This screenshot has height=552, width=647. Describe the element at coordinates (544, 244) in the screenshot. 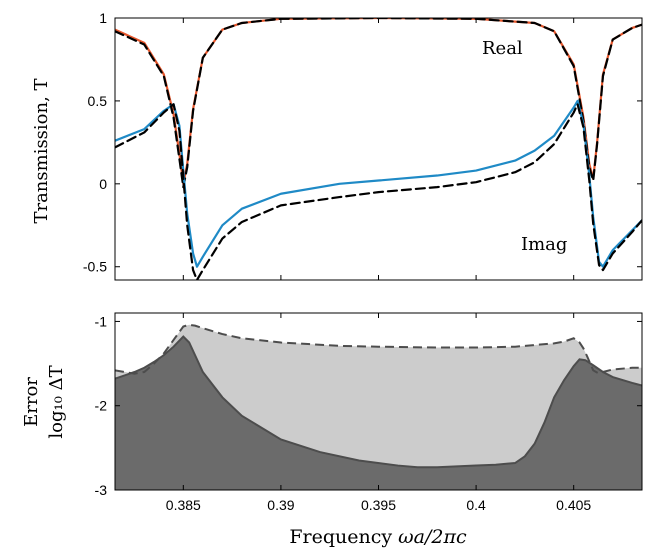

I see `annotation-imag: Imag` at that location.